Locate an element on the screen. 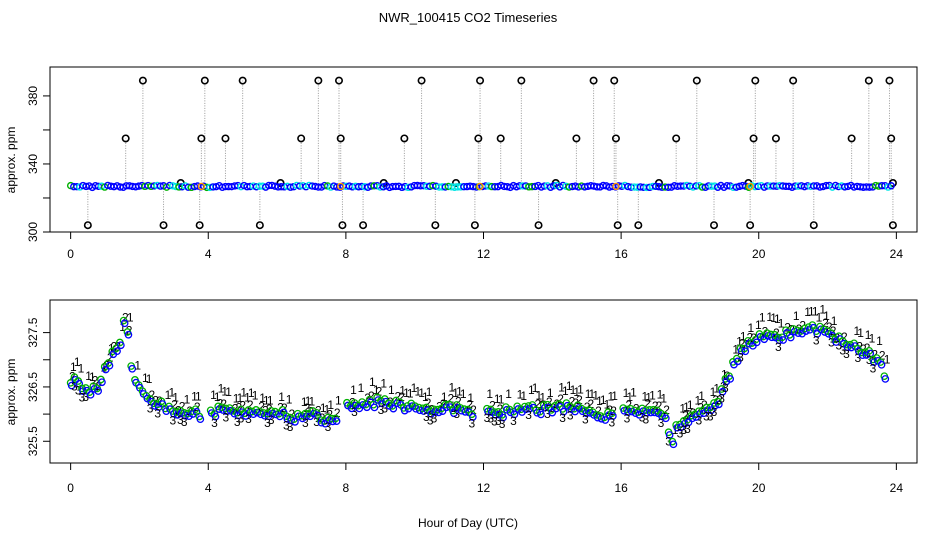 This screenshot has height=540, width=936. top-near-outlier-point is located at coordinates (455, 183).